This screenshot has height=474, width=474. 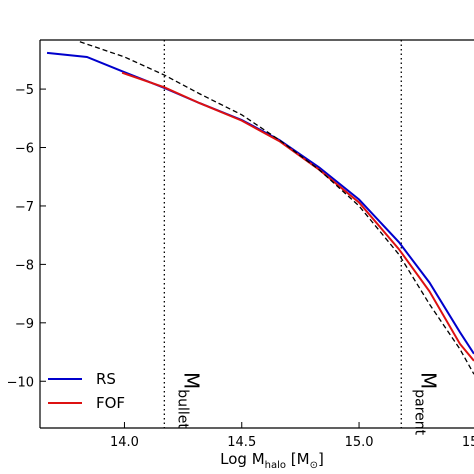 I want to click on x-axis-label: Log Mhalo [M⊙], so click(x=272, y=460).